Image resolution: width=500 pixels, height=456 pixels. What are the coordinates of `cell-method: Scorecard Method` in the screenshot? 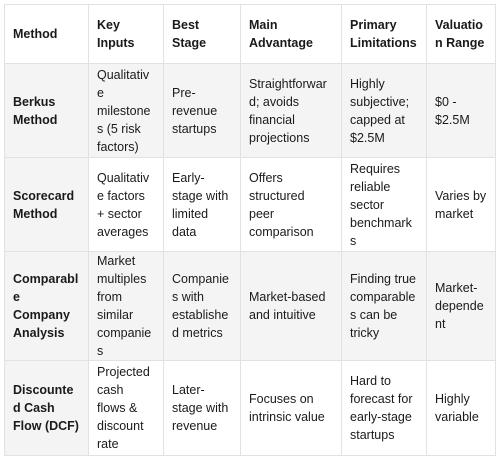 It's located at (46, 204).